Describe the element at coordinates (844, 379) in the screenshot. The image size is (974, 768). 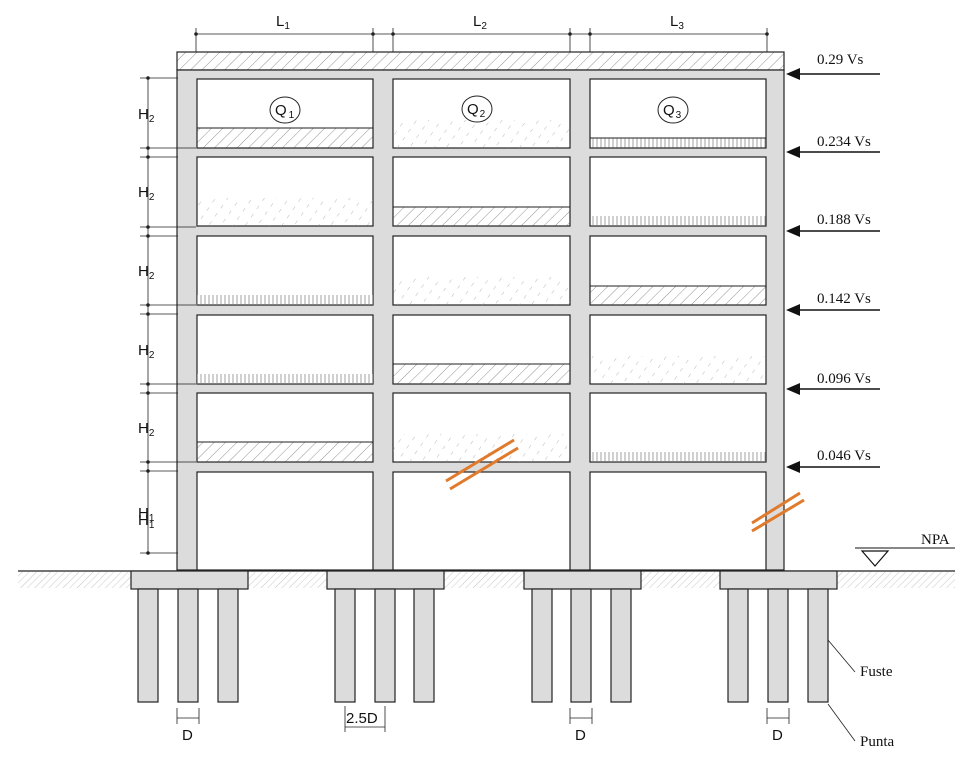
I see `lateral-force-label-5: 0.096 Vs` at that location.